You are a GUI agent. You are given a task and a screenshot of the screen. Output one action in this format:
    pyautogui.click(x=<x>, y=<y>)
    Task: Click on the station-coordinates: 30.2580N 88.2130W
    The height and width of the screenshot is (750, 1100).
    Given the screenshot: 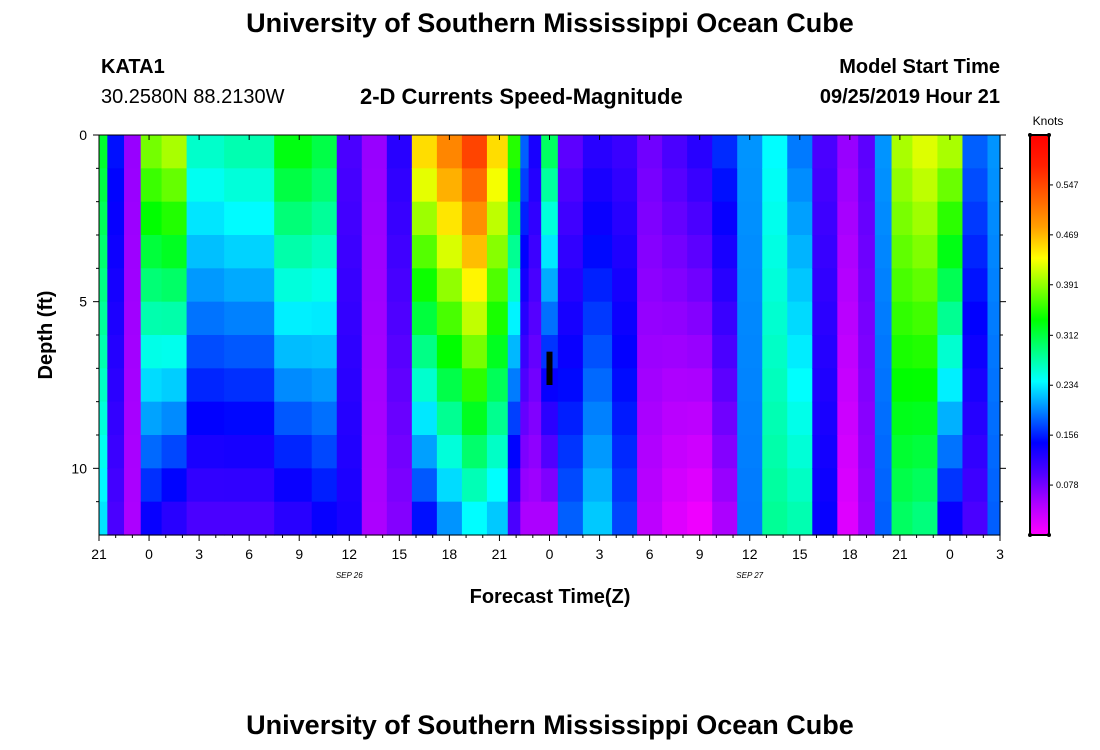 What is the action you would take?
    pyautogui.click(x=193, y=97)
    